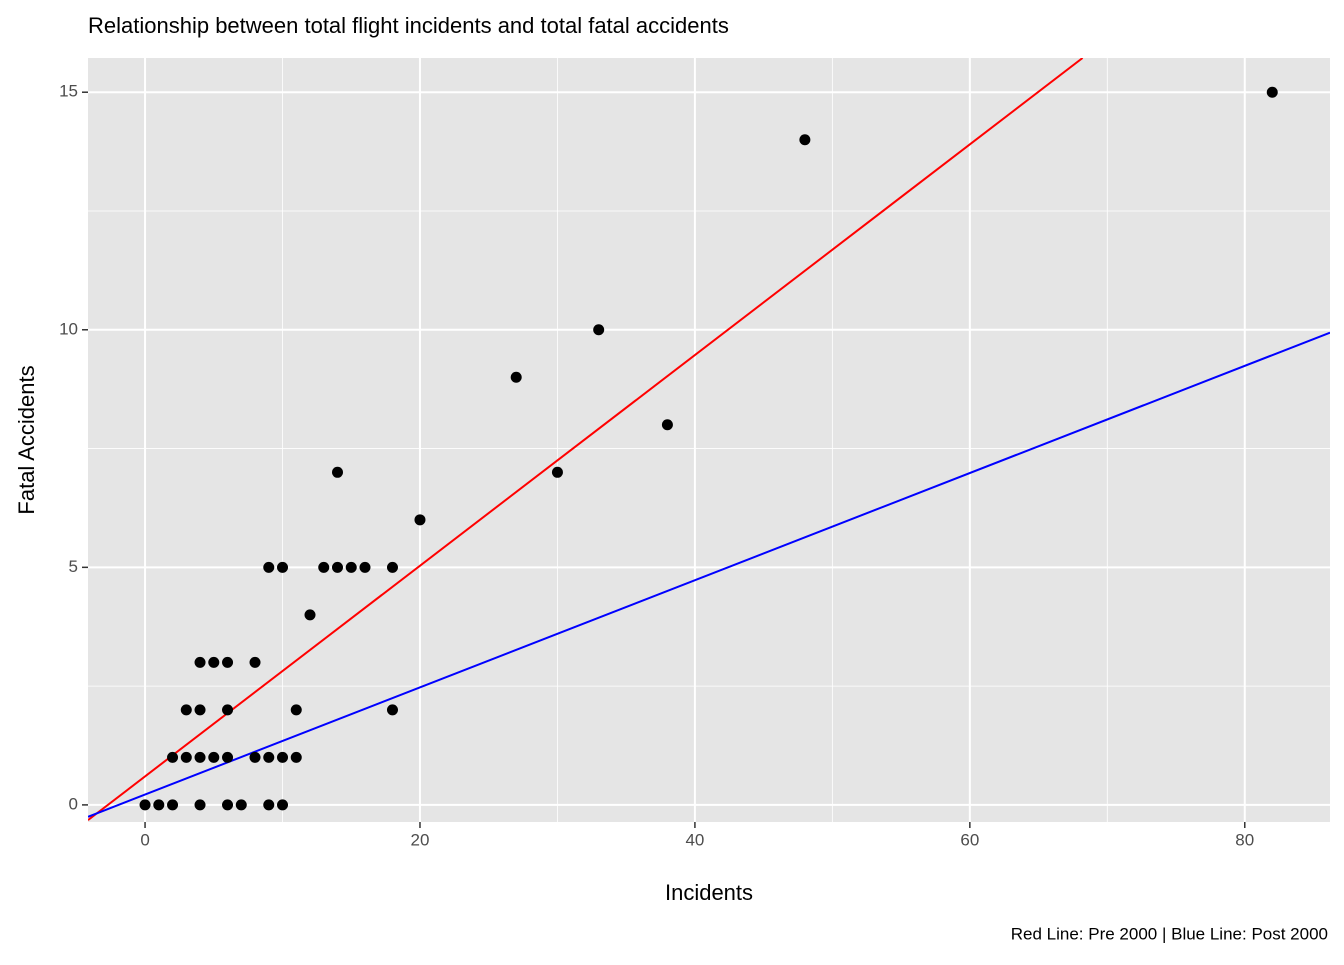 This screenshot has width=1344, height=965. I want to click on x-tick-label: 40, so click(694, 839).